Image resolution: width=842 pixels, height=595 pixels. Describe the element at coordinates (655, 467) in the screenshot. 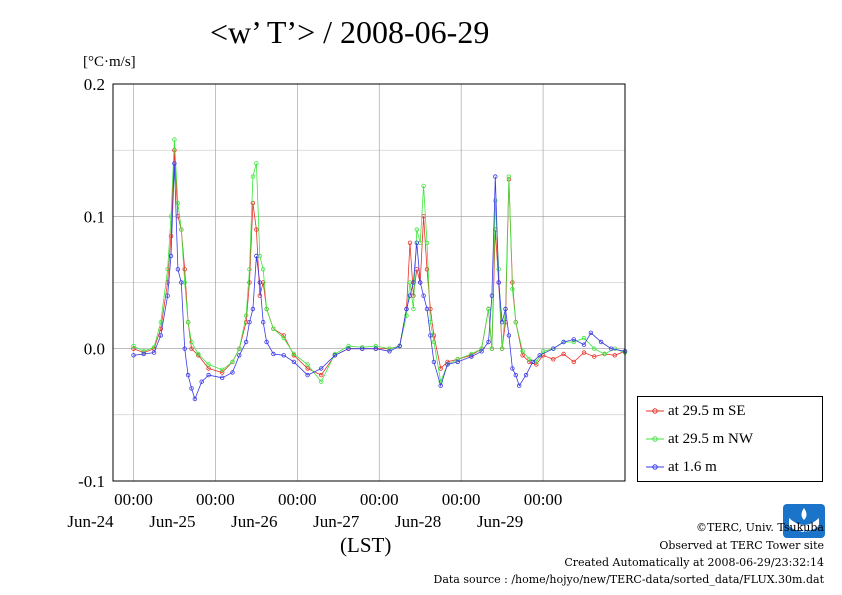

I see `legend-swatch-1-6m` at that location.